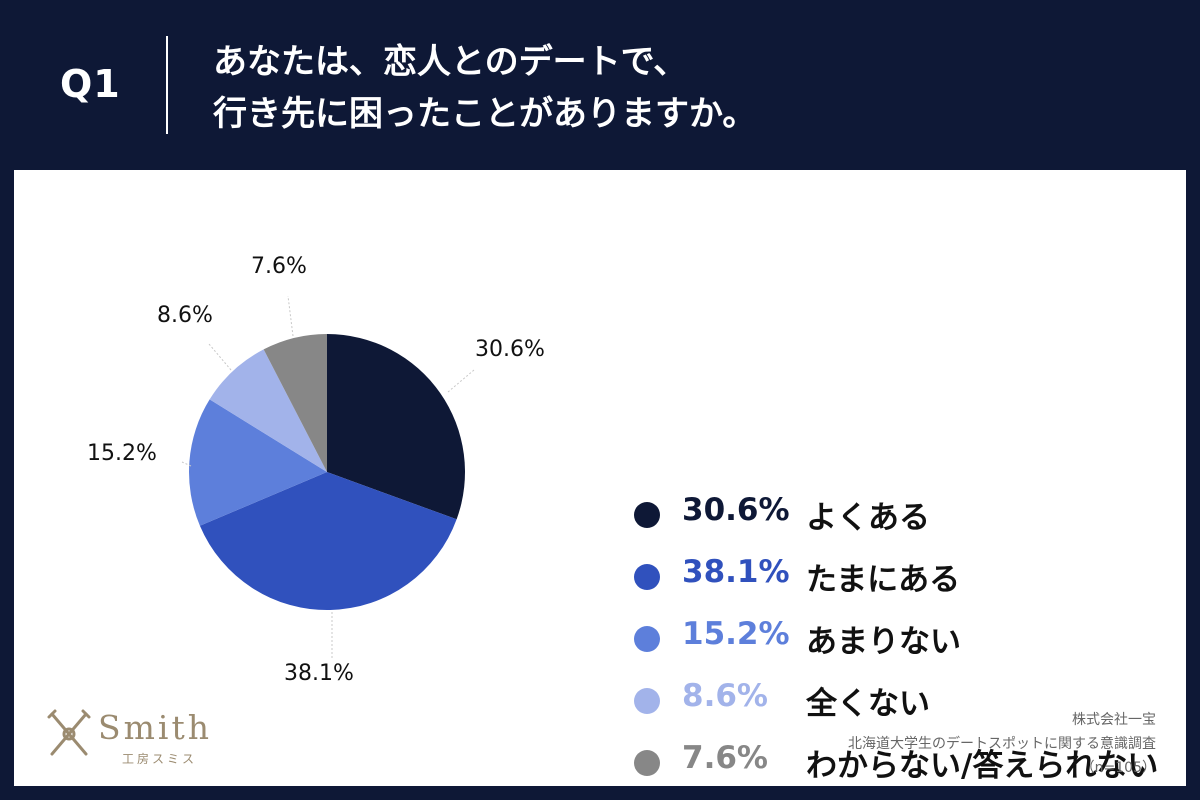  I want to click on pie-slice-unknown, so click(295, 403).